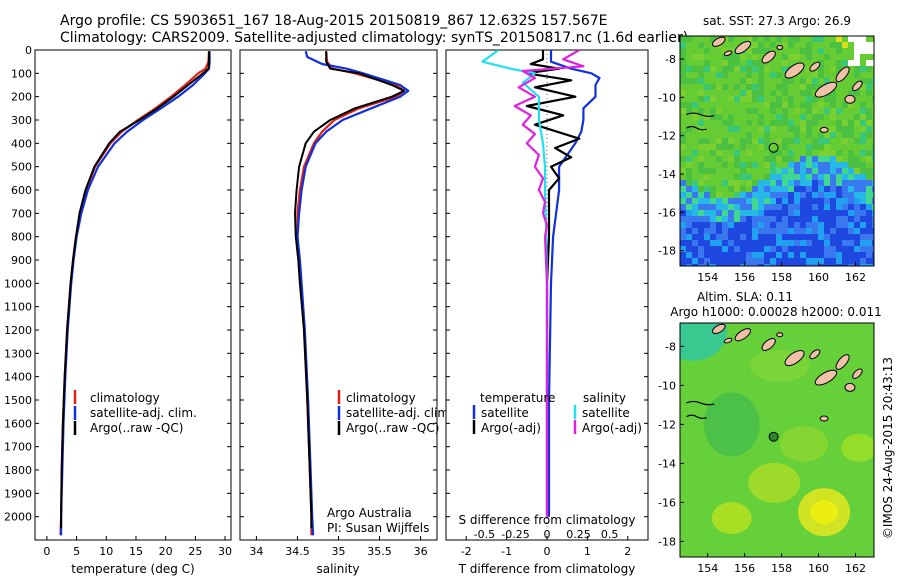 Image resolution: width=900 pixels, height=580 pixels. Describe the element at coordinates (76, 551) in the screenshot. I see `x-tick-label: 5` at that location.